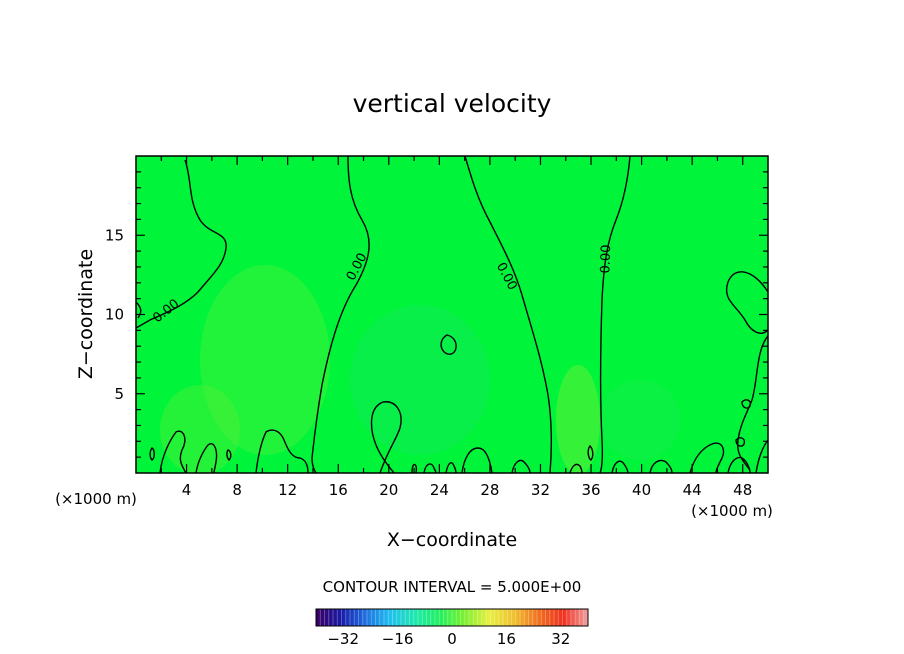 The image size is (904, 654). Describe the element at coordinates (86, 314) in the screenshot. I see `y-axis-label: Z−coordinate` at that location.